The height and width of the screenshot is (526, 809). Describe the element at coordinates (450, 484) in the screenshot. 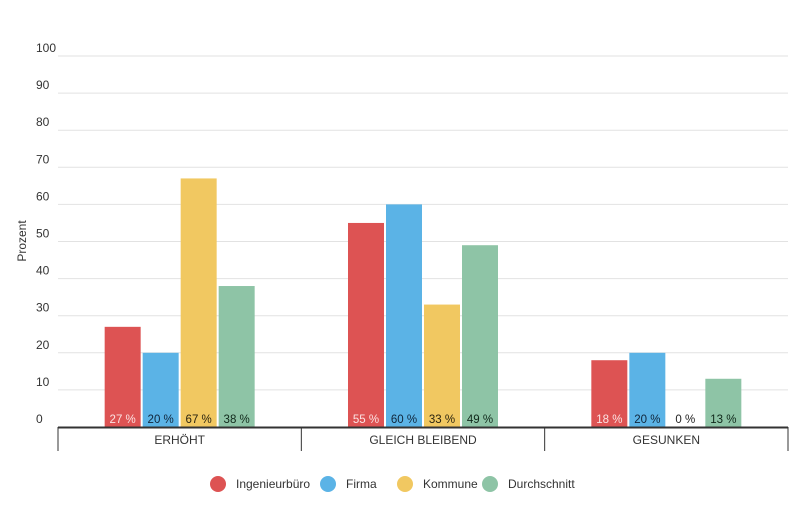

I see `legend-label: Kommune` at that location.